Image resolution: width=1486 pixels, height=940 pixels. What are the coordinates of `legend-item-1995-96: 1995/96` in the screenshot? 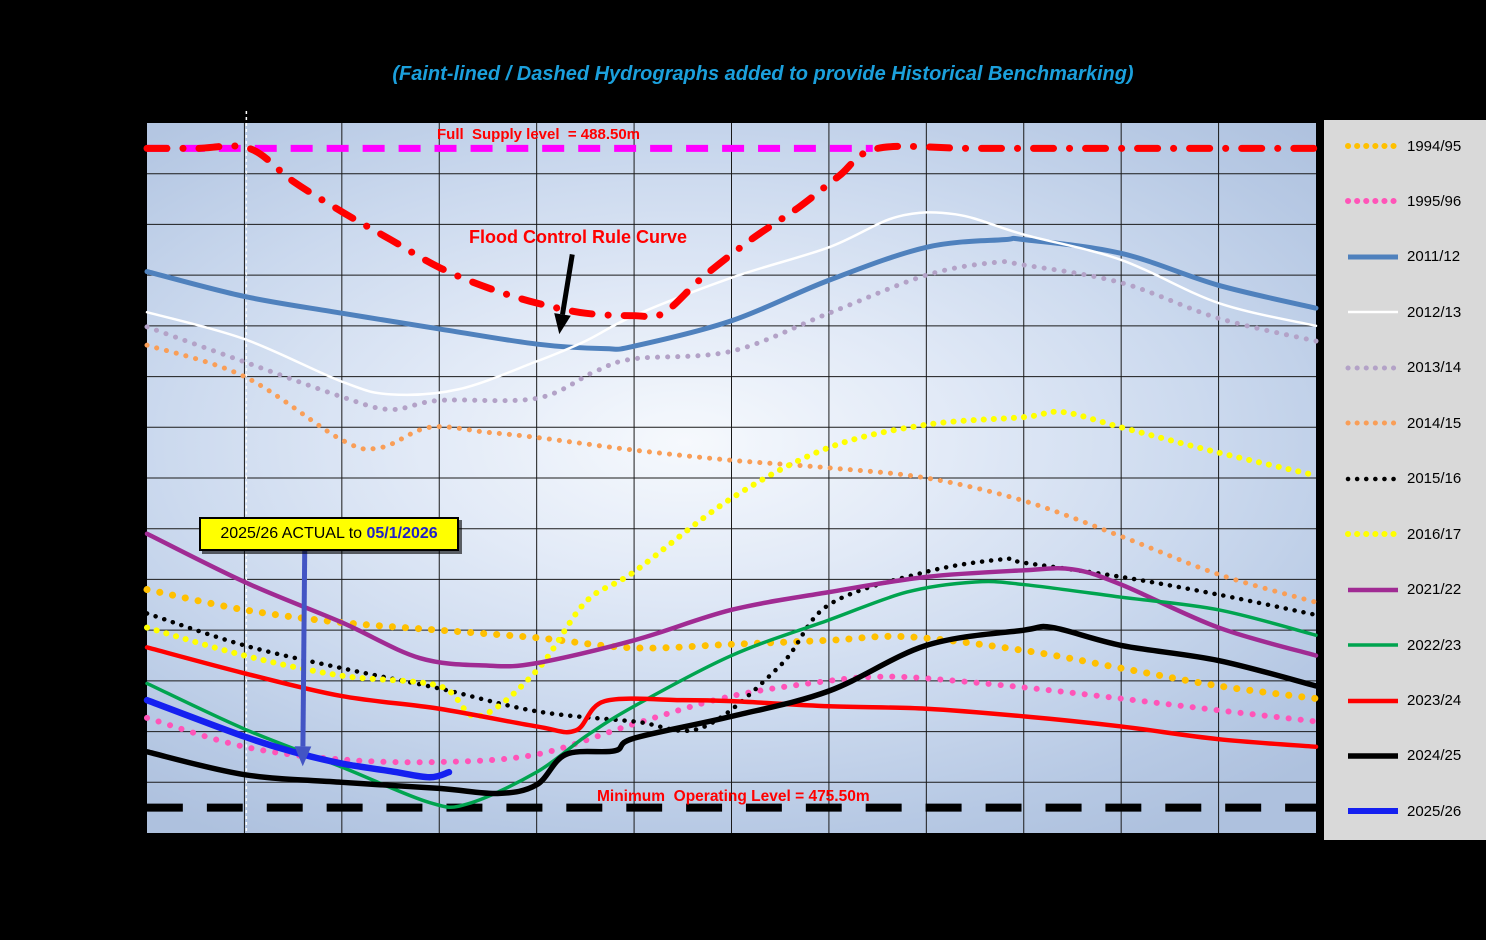 It's located at (1403, 201).